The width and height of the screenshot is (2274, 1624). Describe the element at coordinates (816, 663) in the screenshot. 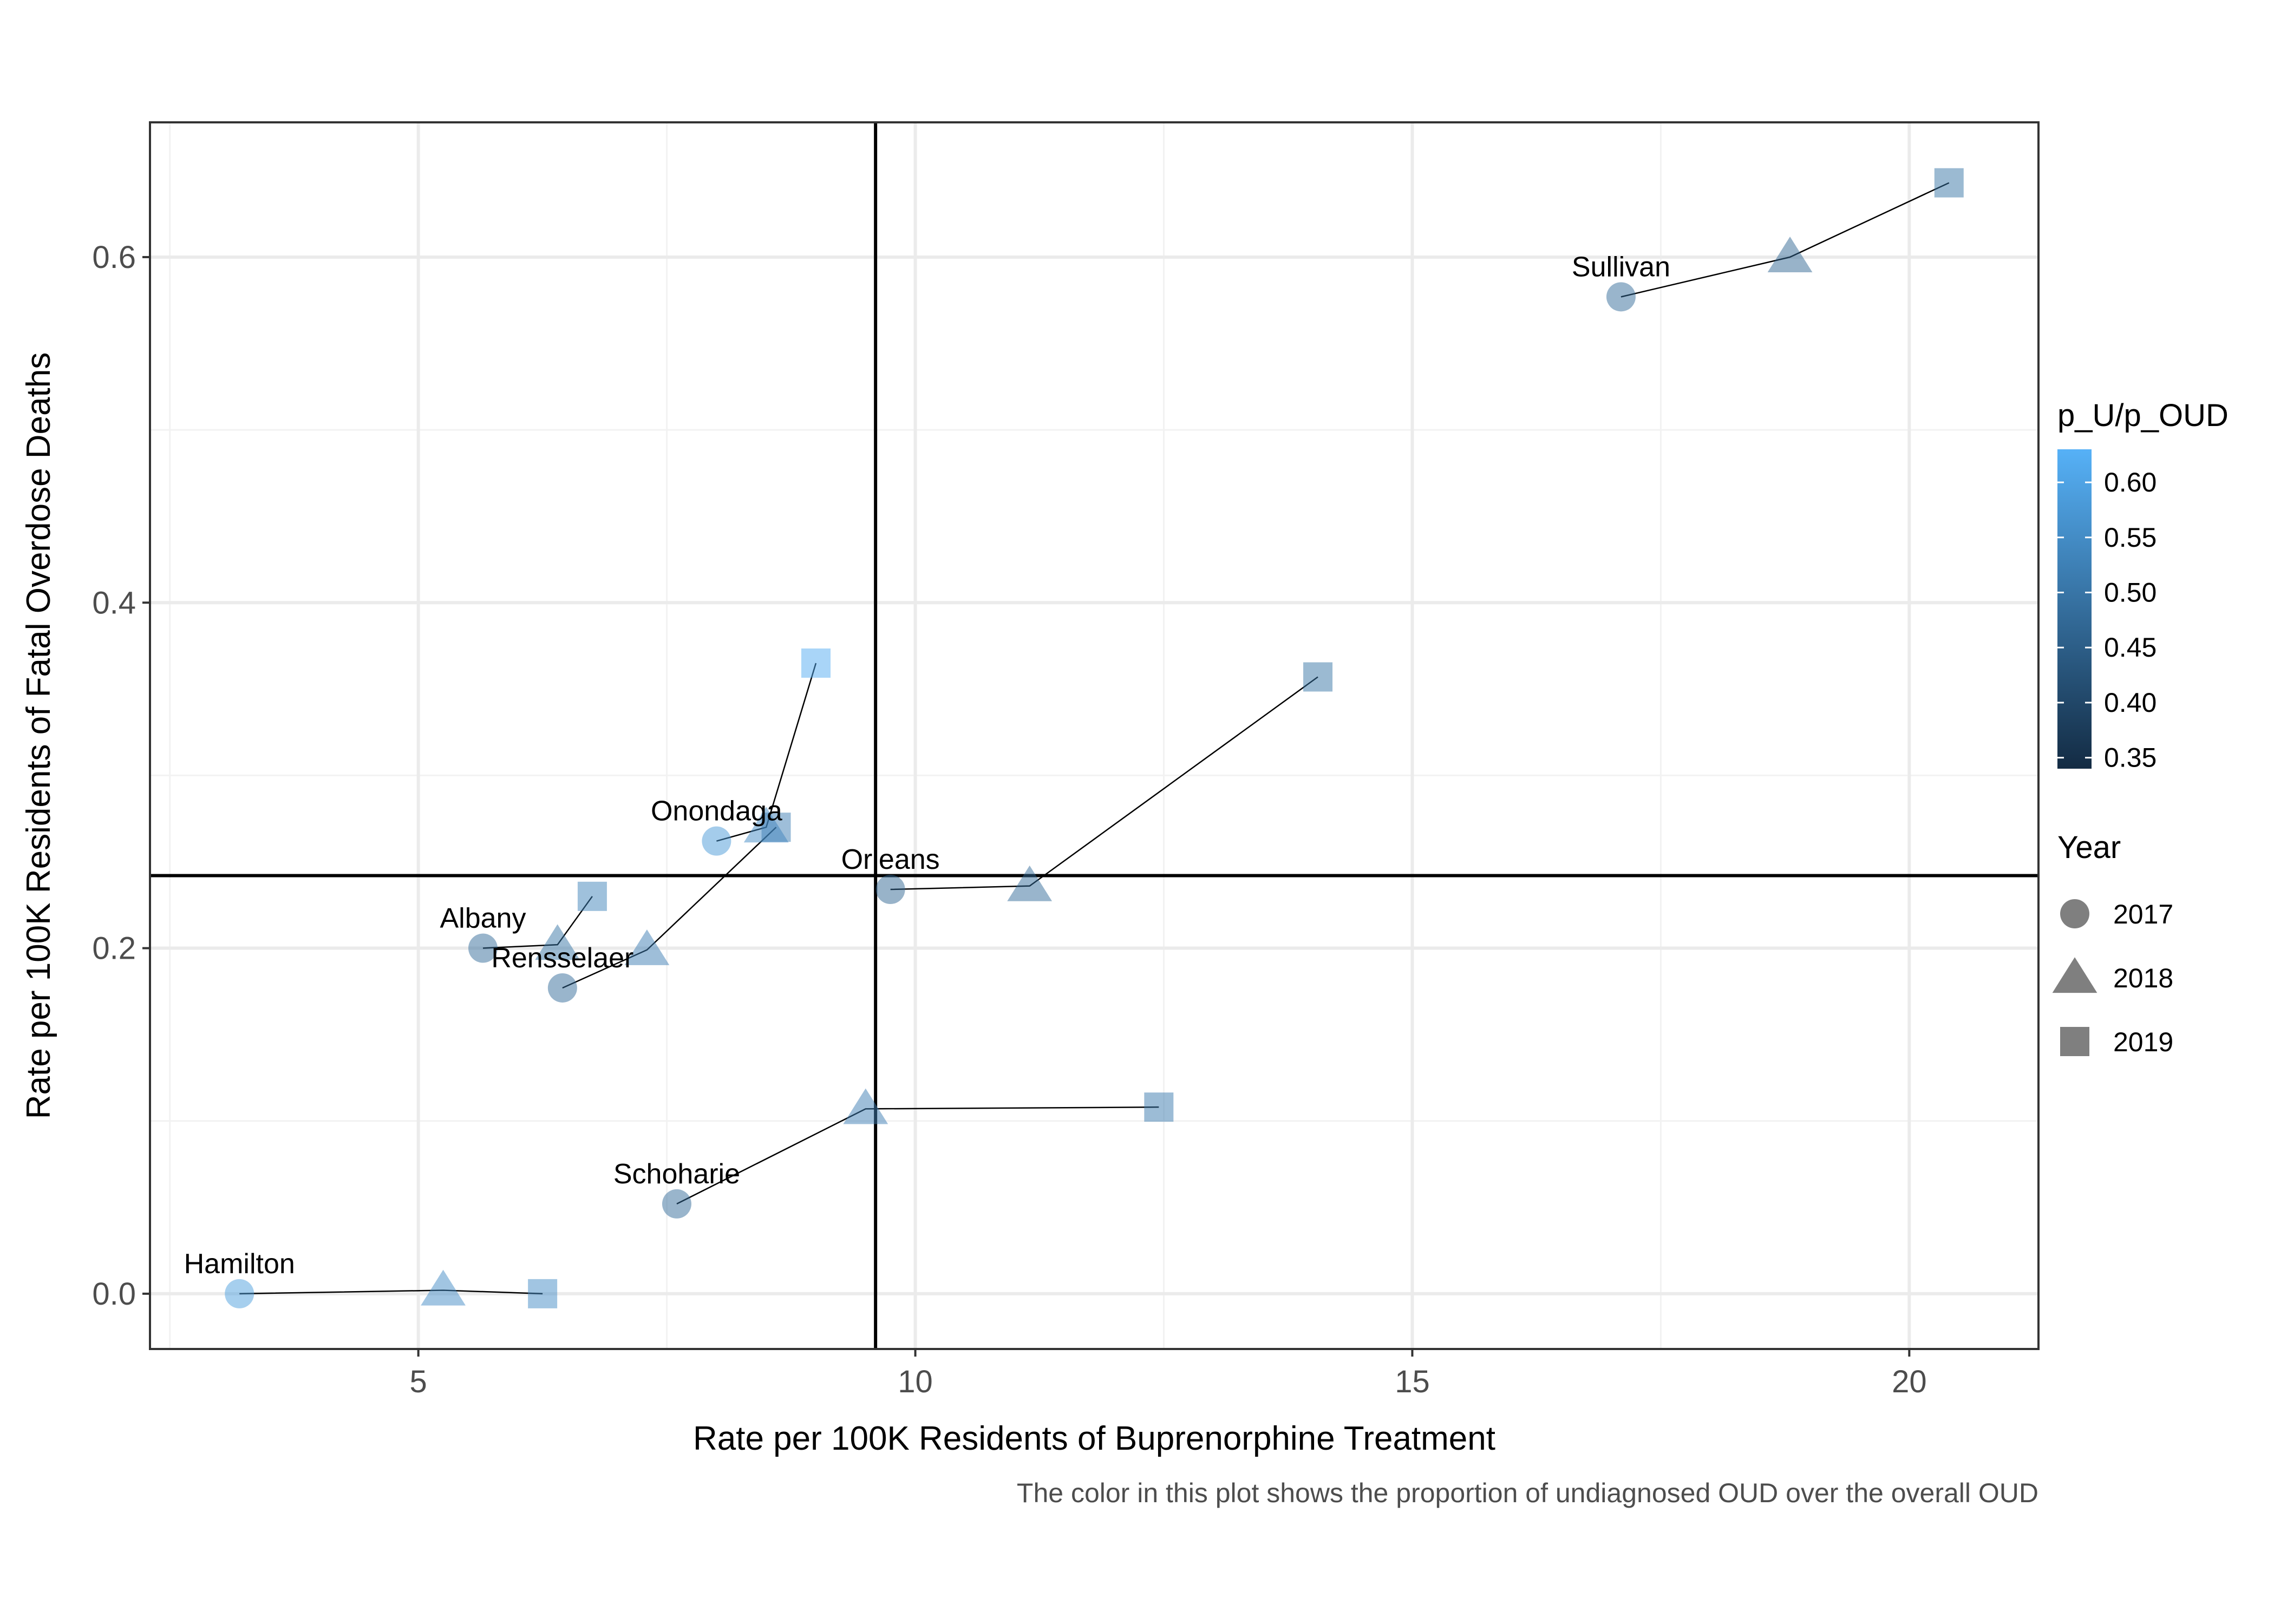

I see `point-onondaga-2019` at that location.